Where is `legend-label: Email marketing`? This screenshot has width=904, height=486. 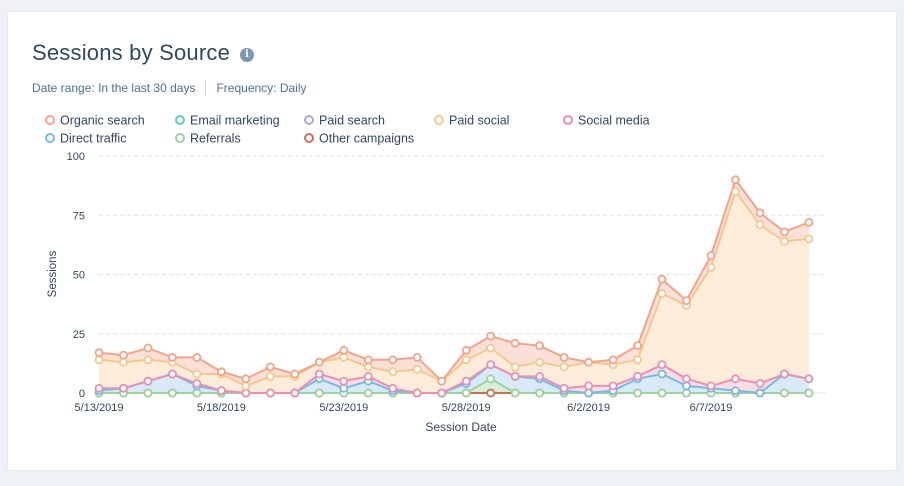
legend-label: Email marketing is located at coordinates (235, 121).